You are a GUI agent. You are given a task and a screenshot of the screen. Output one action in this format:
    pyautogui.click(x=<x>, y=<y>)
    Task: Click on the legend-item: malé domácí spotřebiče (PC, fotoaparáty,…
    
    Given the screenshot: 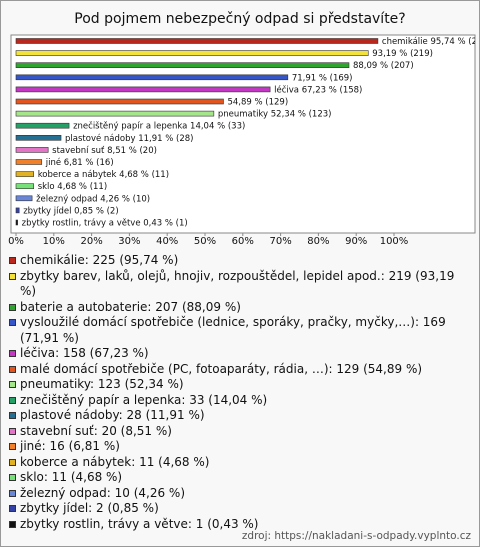 What is the action you would take?
    pyautogui.click(x=240, y=370)
    